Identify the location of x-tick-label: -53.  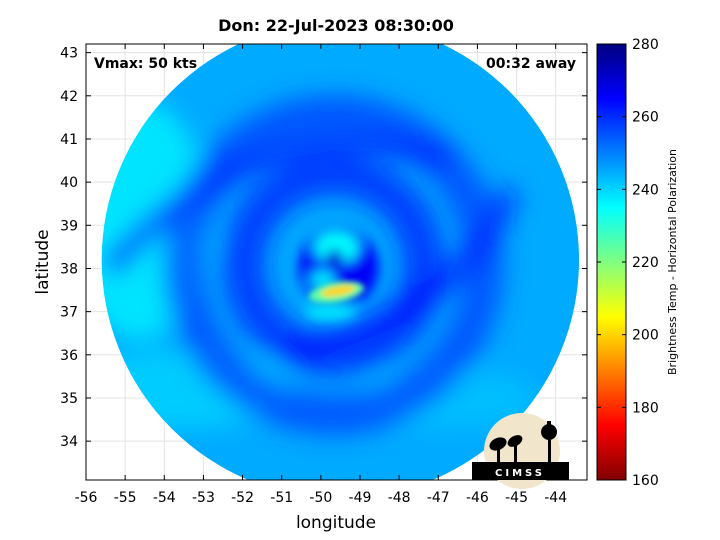
(203, 498).